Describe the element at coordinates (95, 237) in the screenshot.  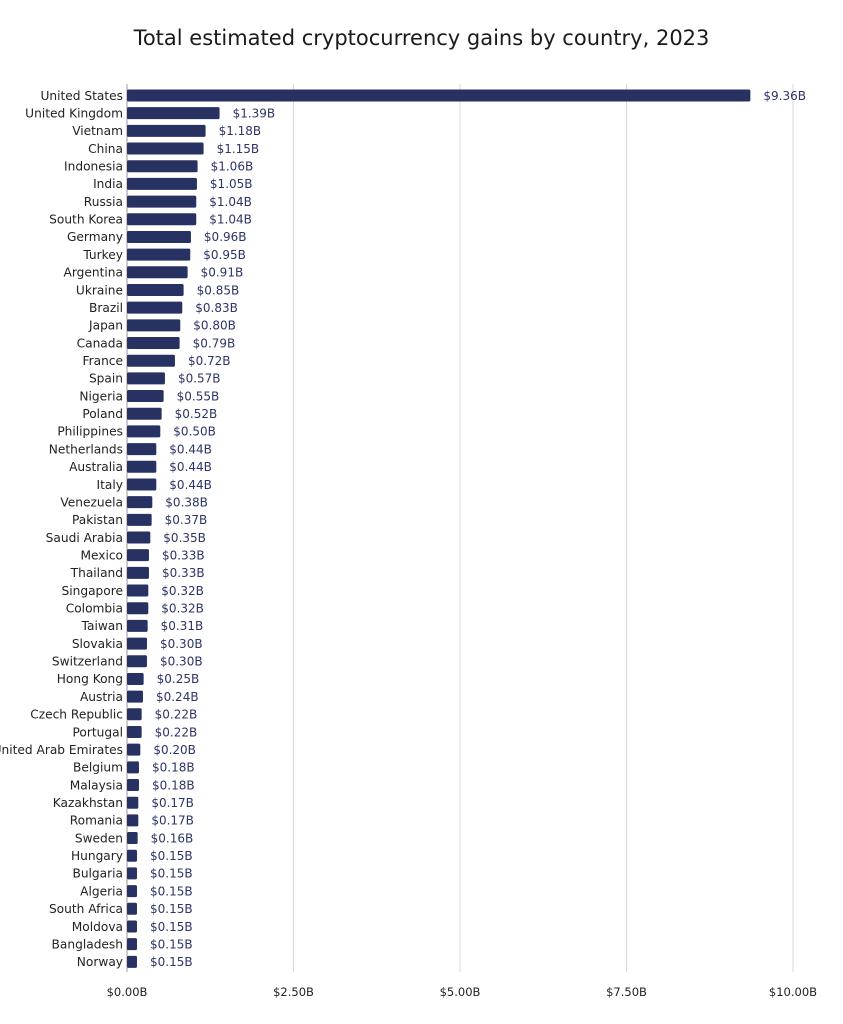
I see `category-label: Germany` at that location.